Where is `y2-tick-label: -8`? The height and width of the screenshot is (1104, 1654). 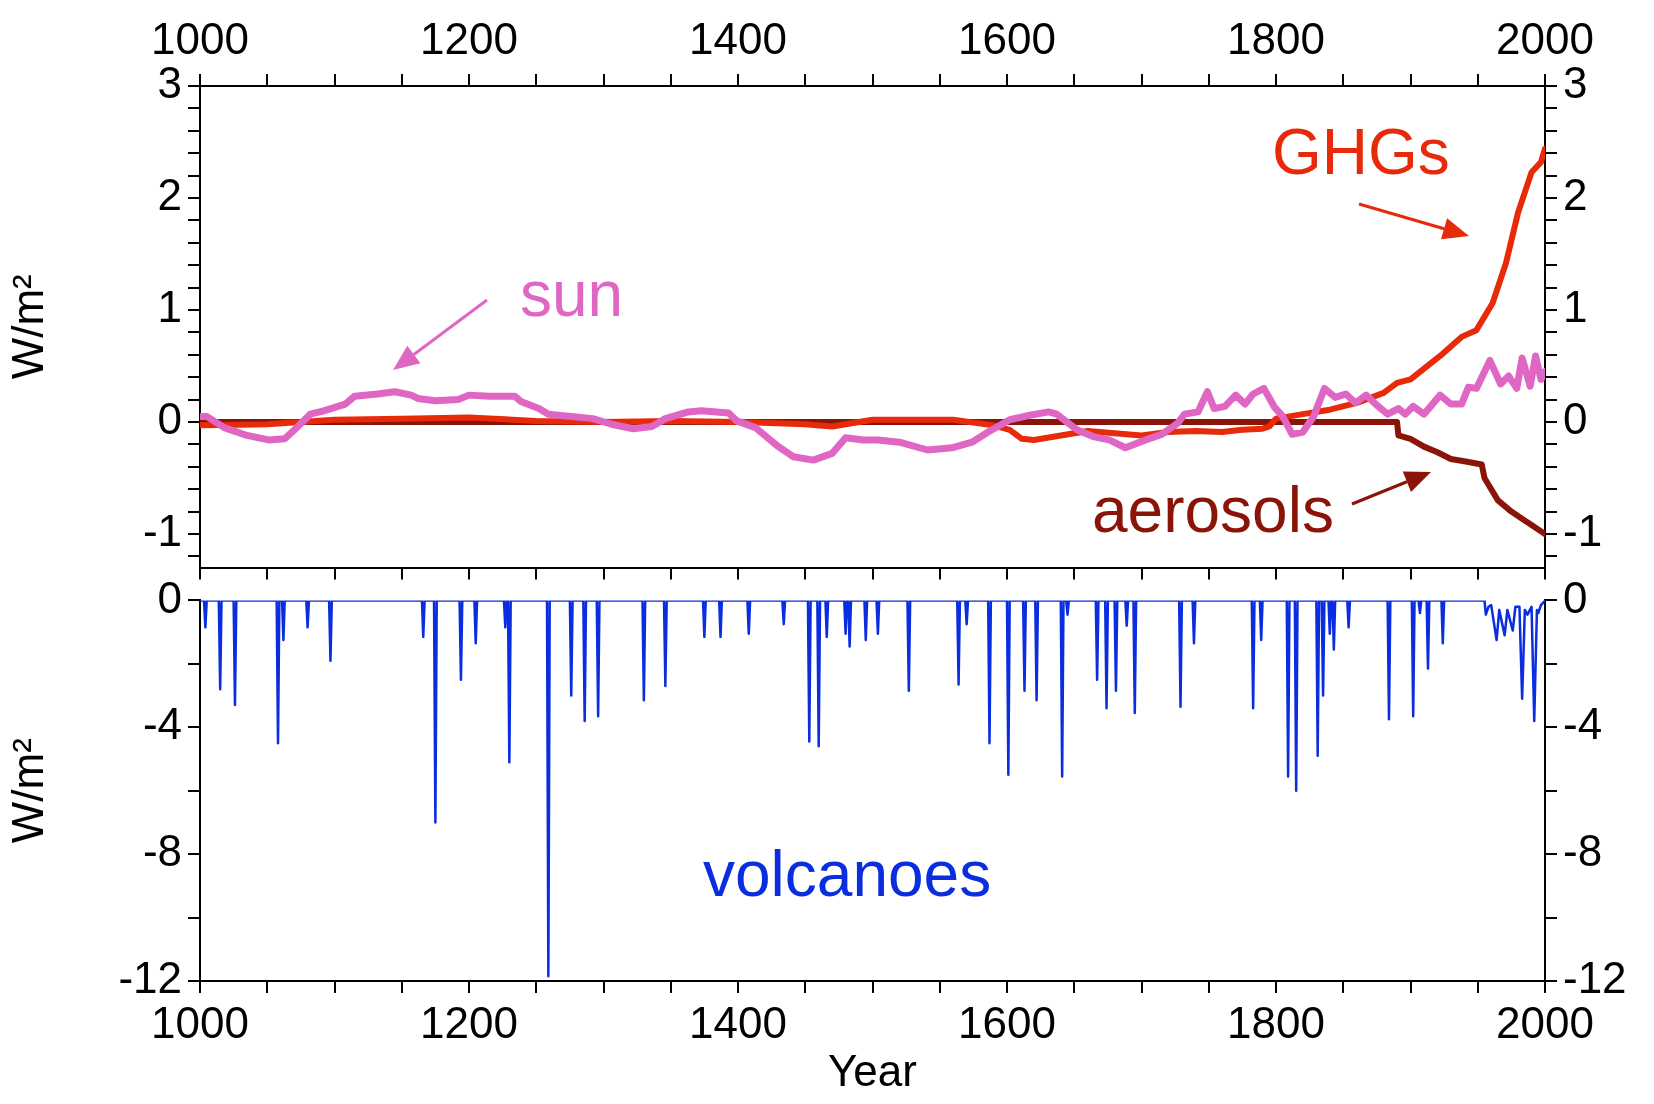 y2-tick-label: -8 is located at coordinates (1583, 851).